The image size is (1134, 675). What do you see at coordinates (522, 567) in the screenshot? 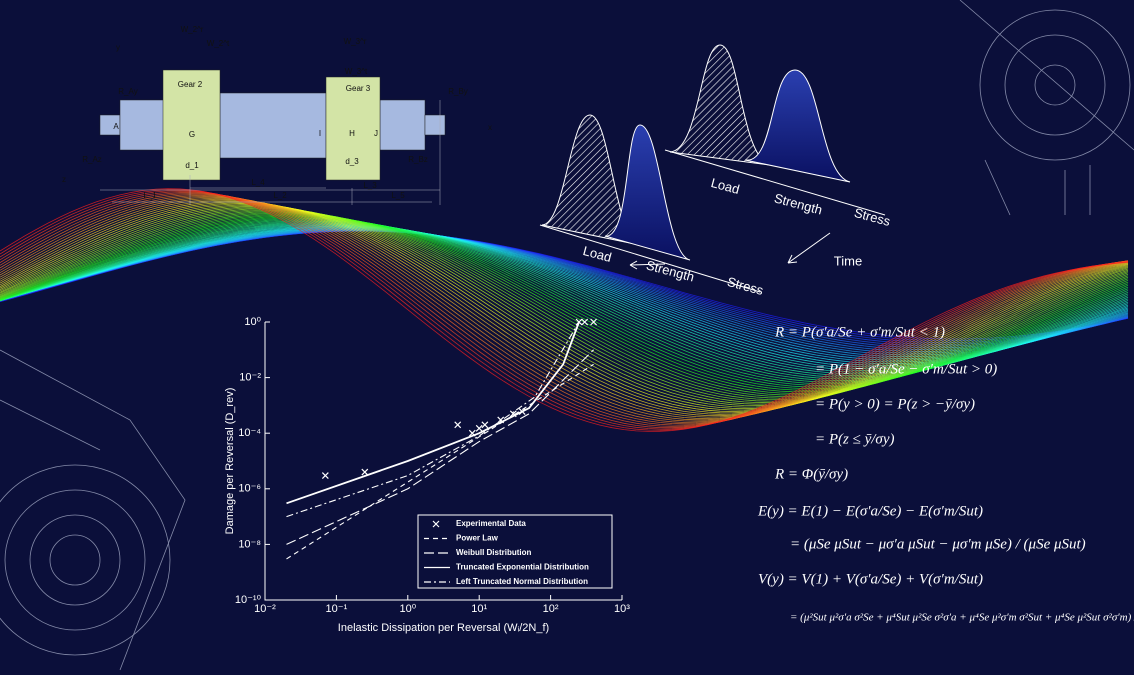
I see `legend-label: Truncated Exponential Distribution` at bounding box center [522, 567].